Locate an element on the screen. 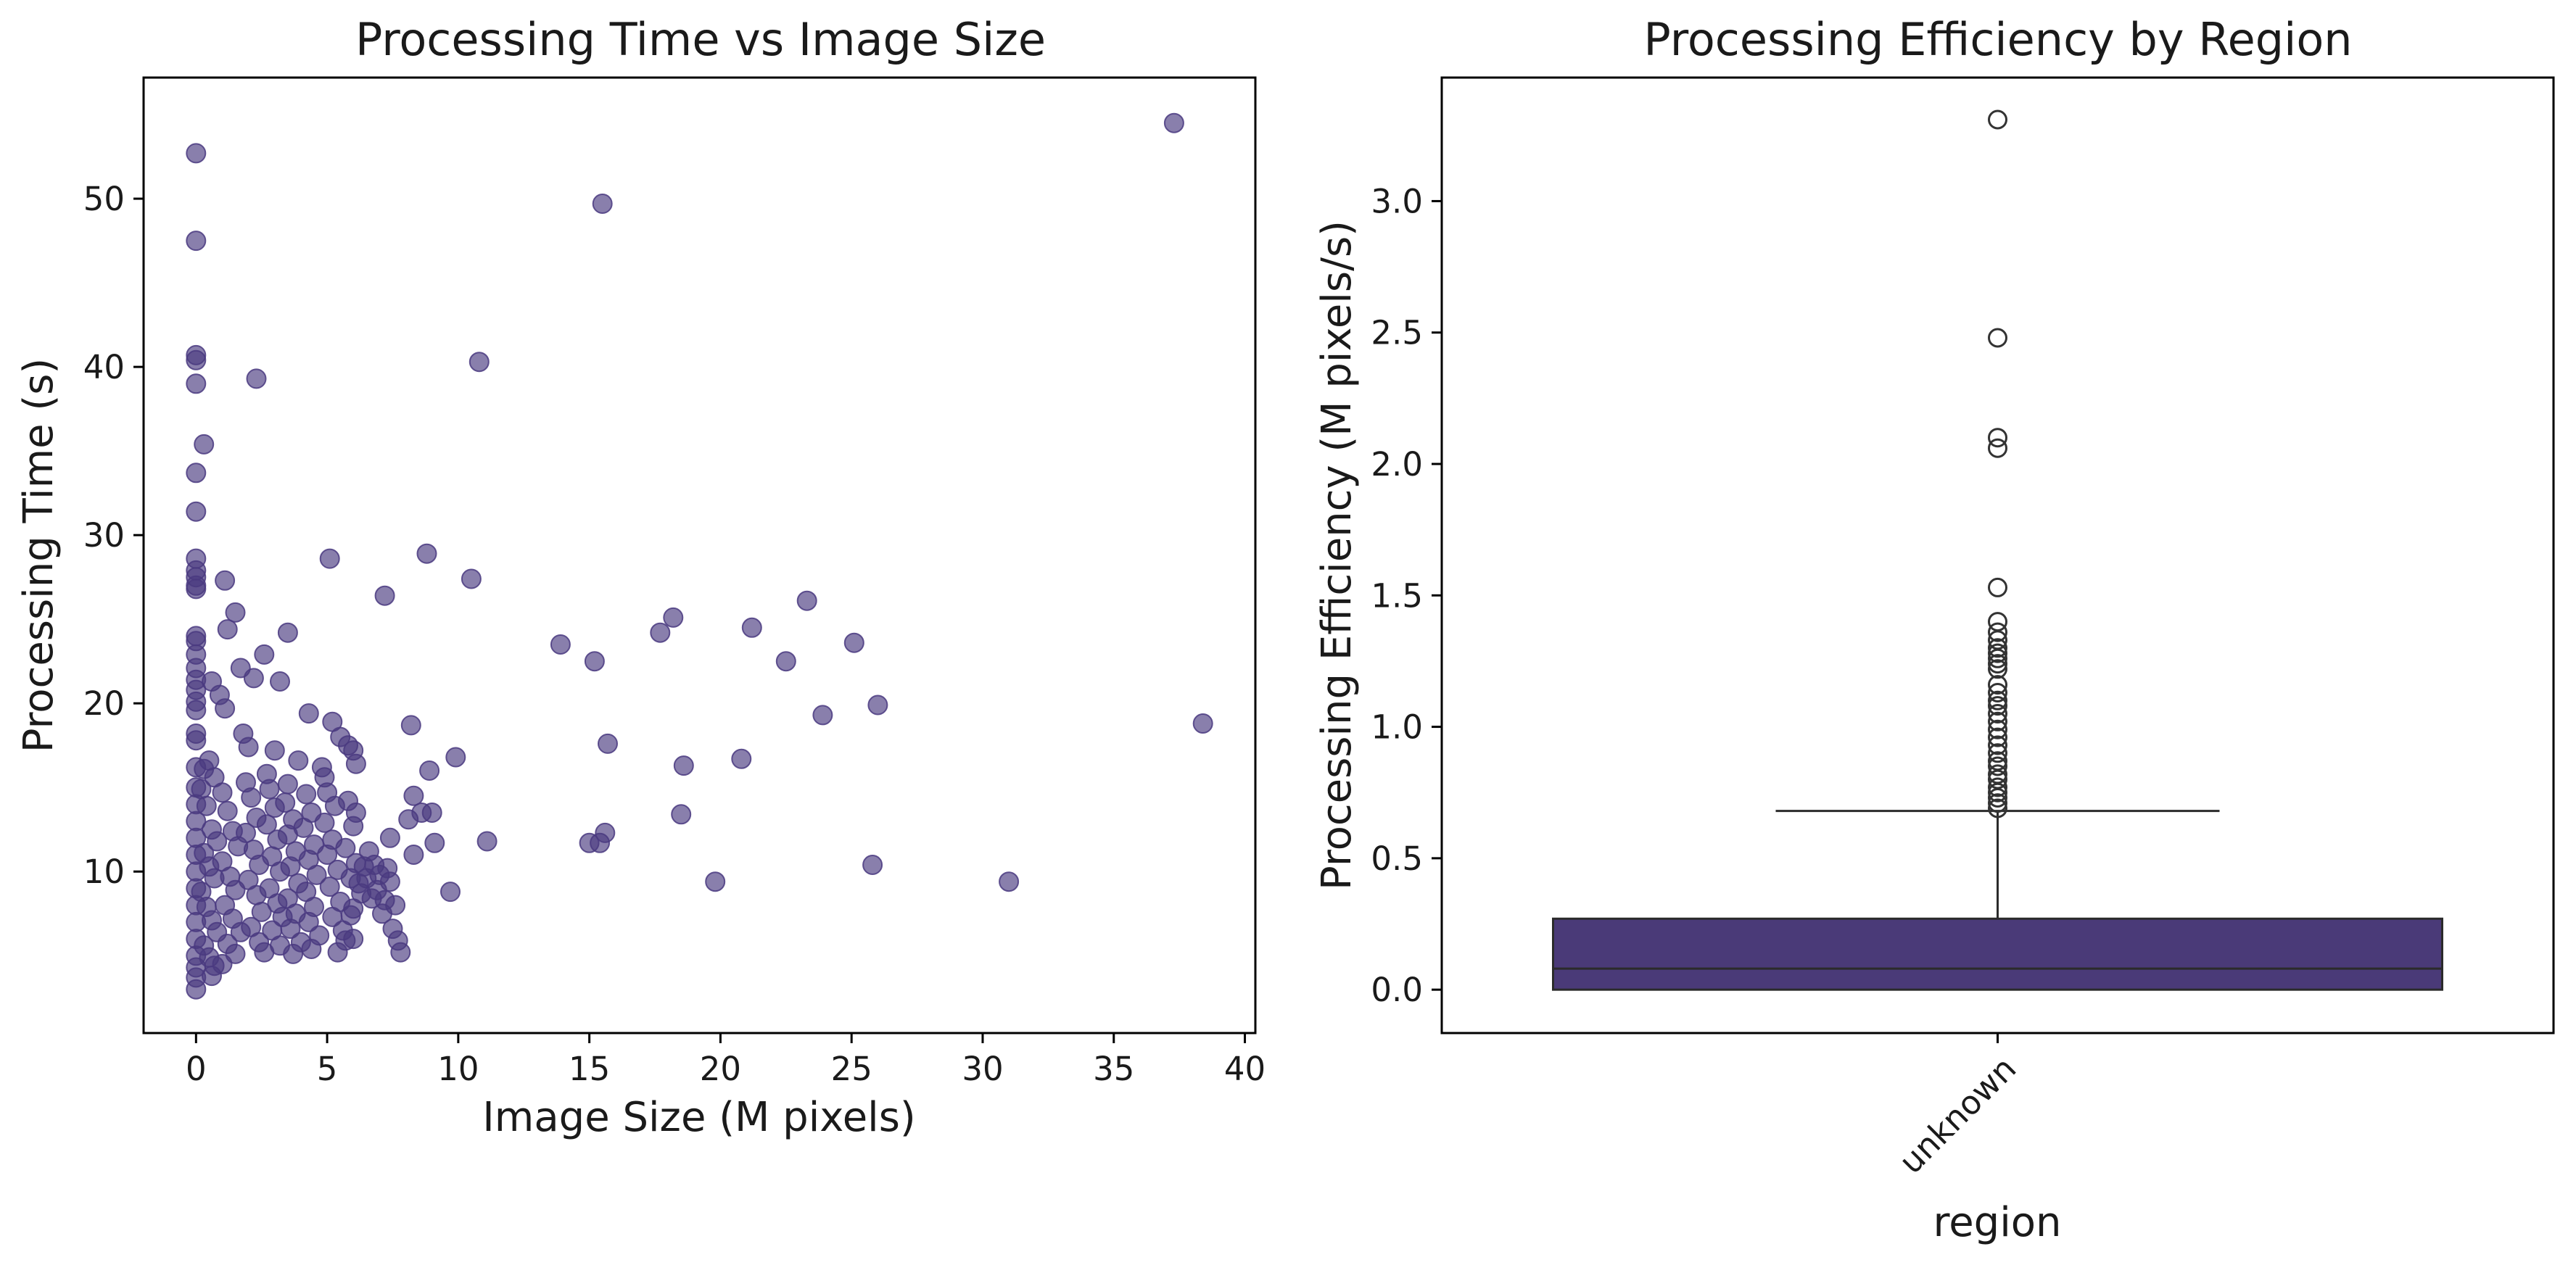  x-tick-label: 30 is located at coordinates (983, 1069).